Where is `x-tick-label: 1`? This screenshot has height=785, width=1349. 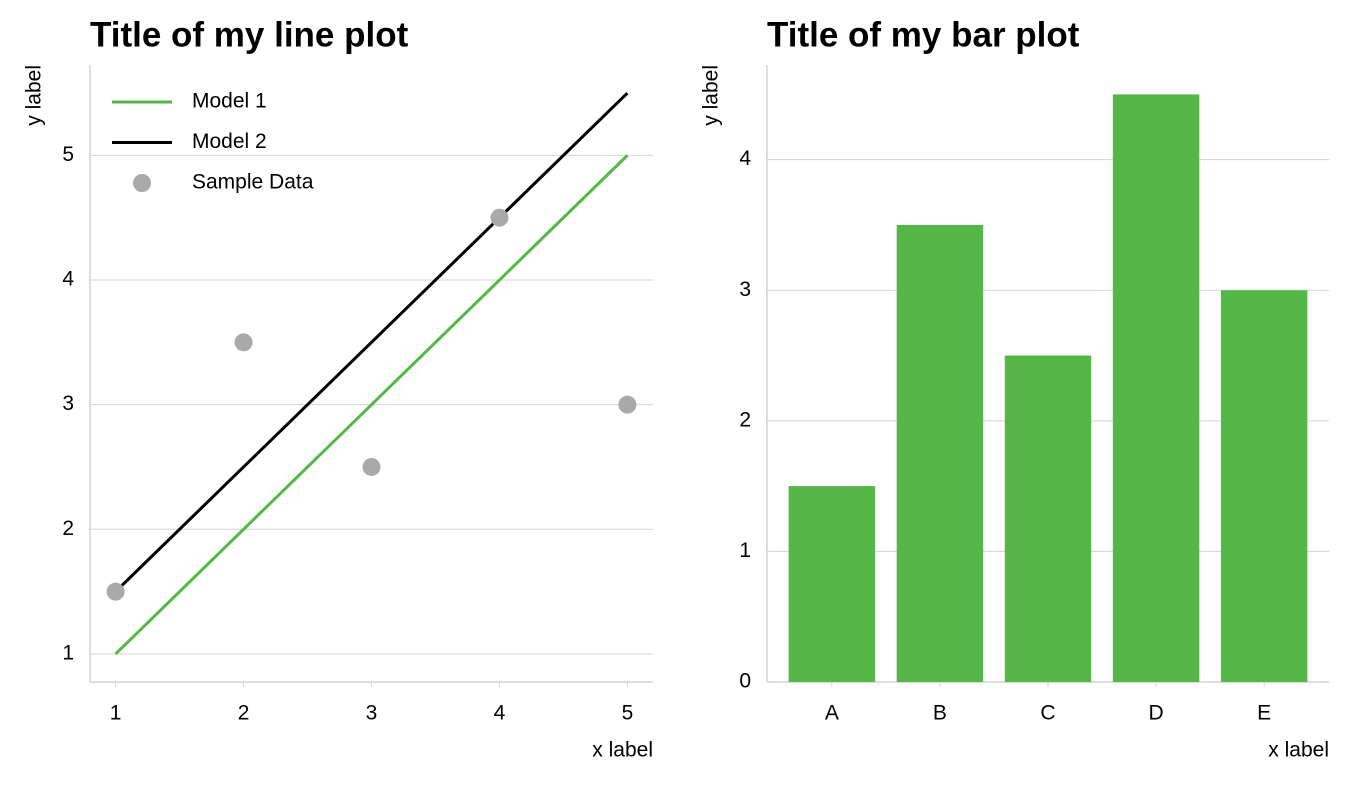 x-tick-label: 1 is located at coordinates (116, 713).